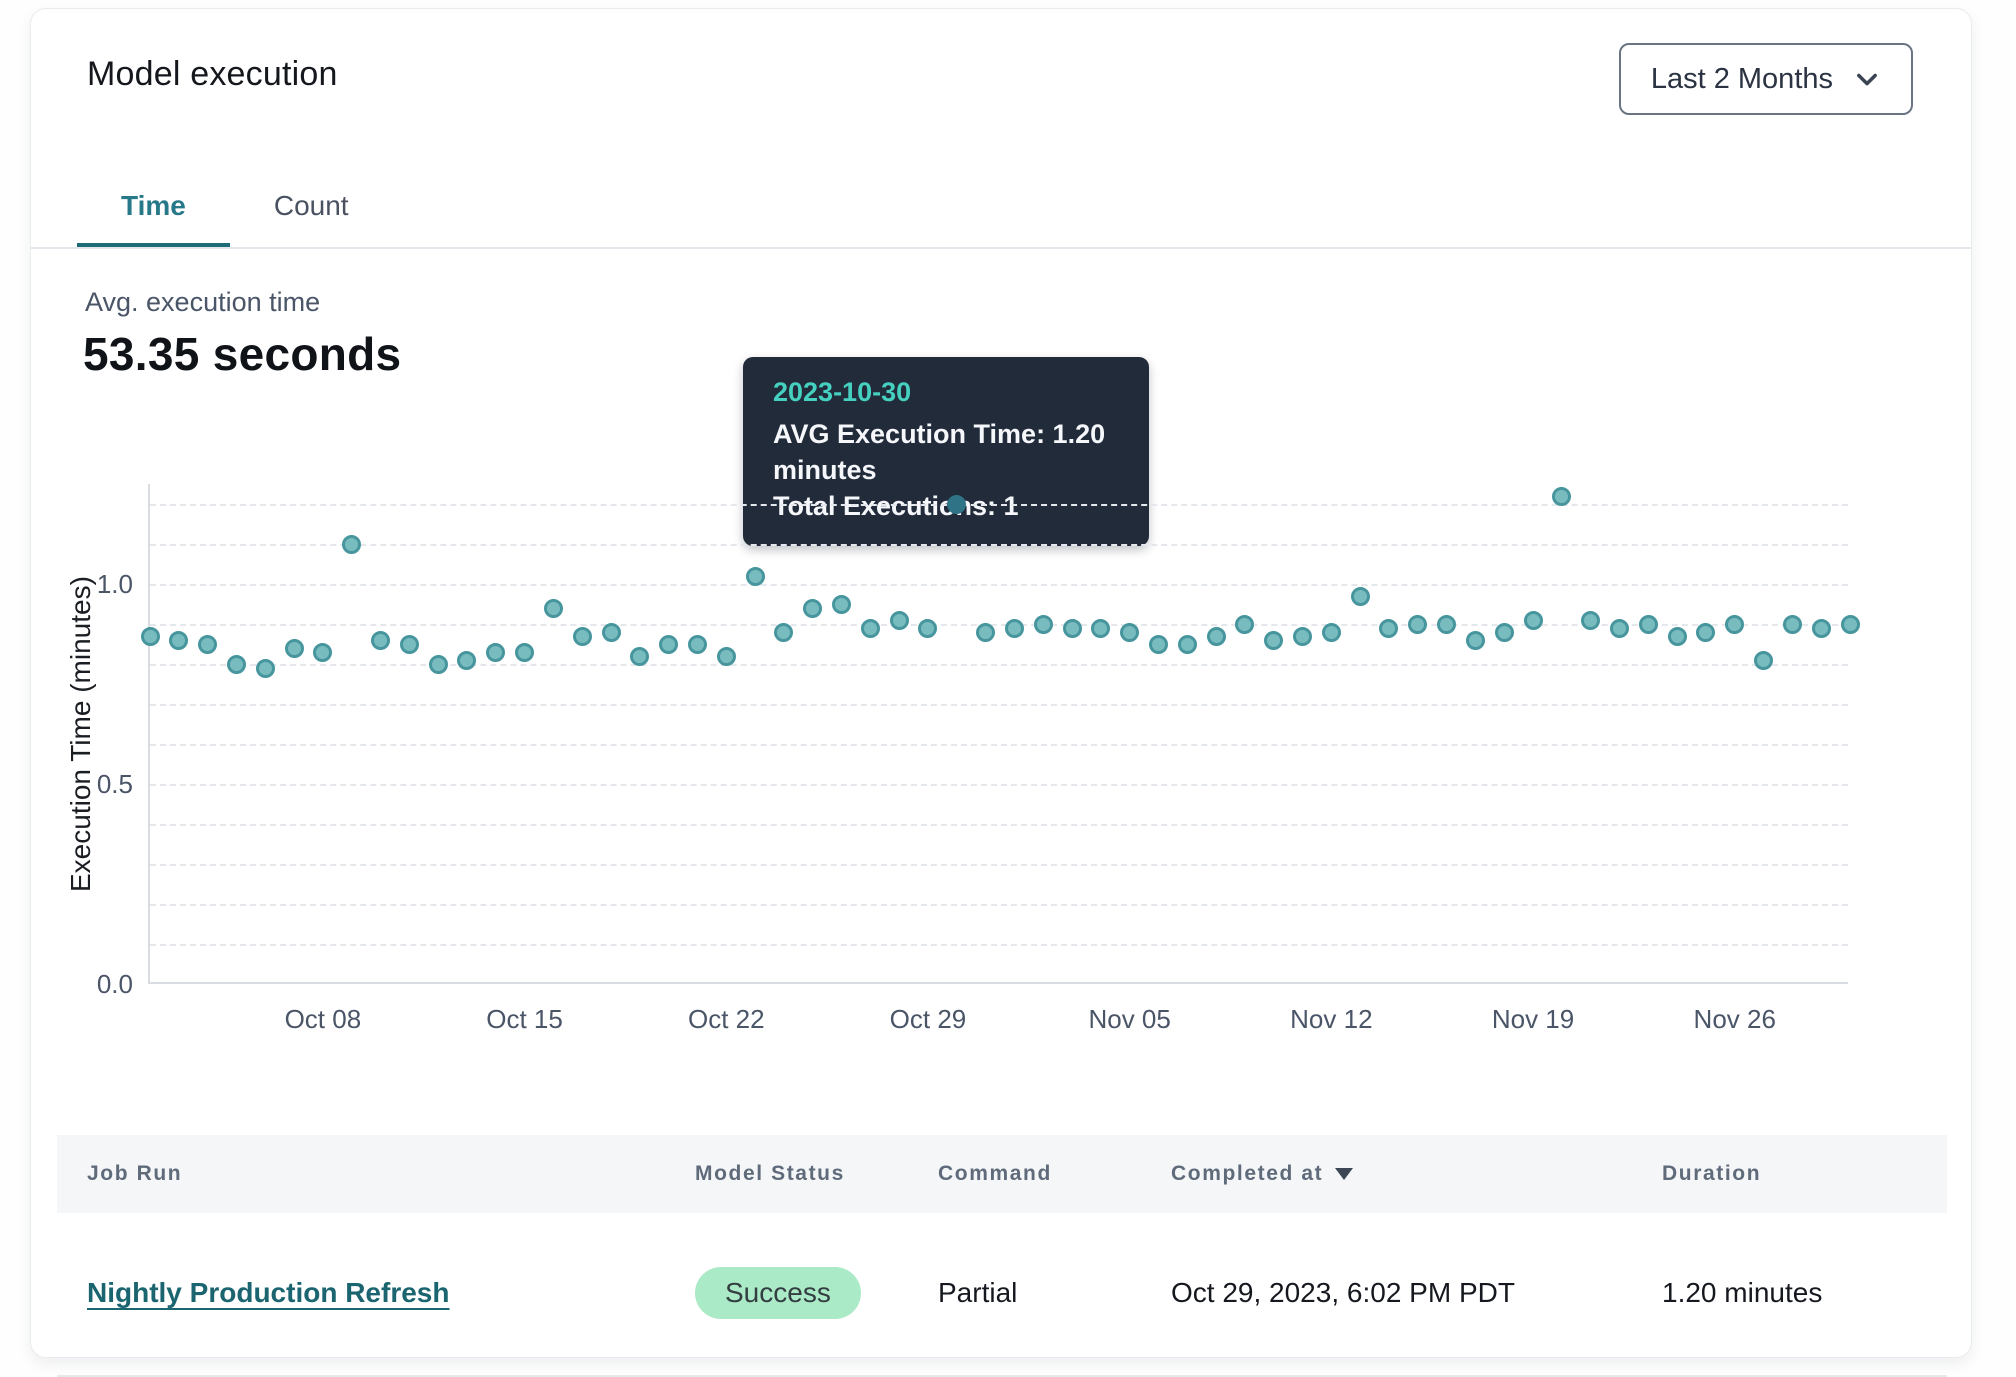 This screenshot has width=2016, height=1377. I want to click on y-tick-label: 1.0, so click(114, 584).